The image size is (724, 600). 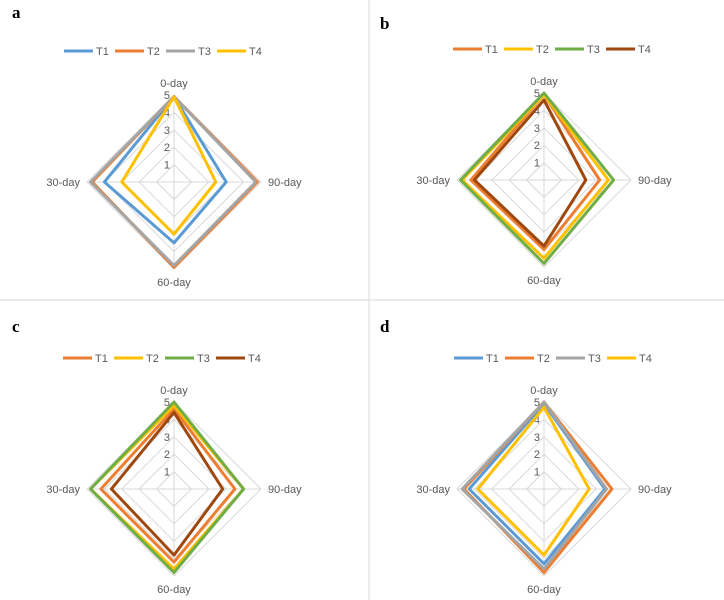 What do you see at coordinates (16, 12) in the screenshot?
I see `panel-letter: a` at bounding box center [16, 12].